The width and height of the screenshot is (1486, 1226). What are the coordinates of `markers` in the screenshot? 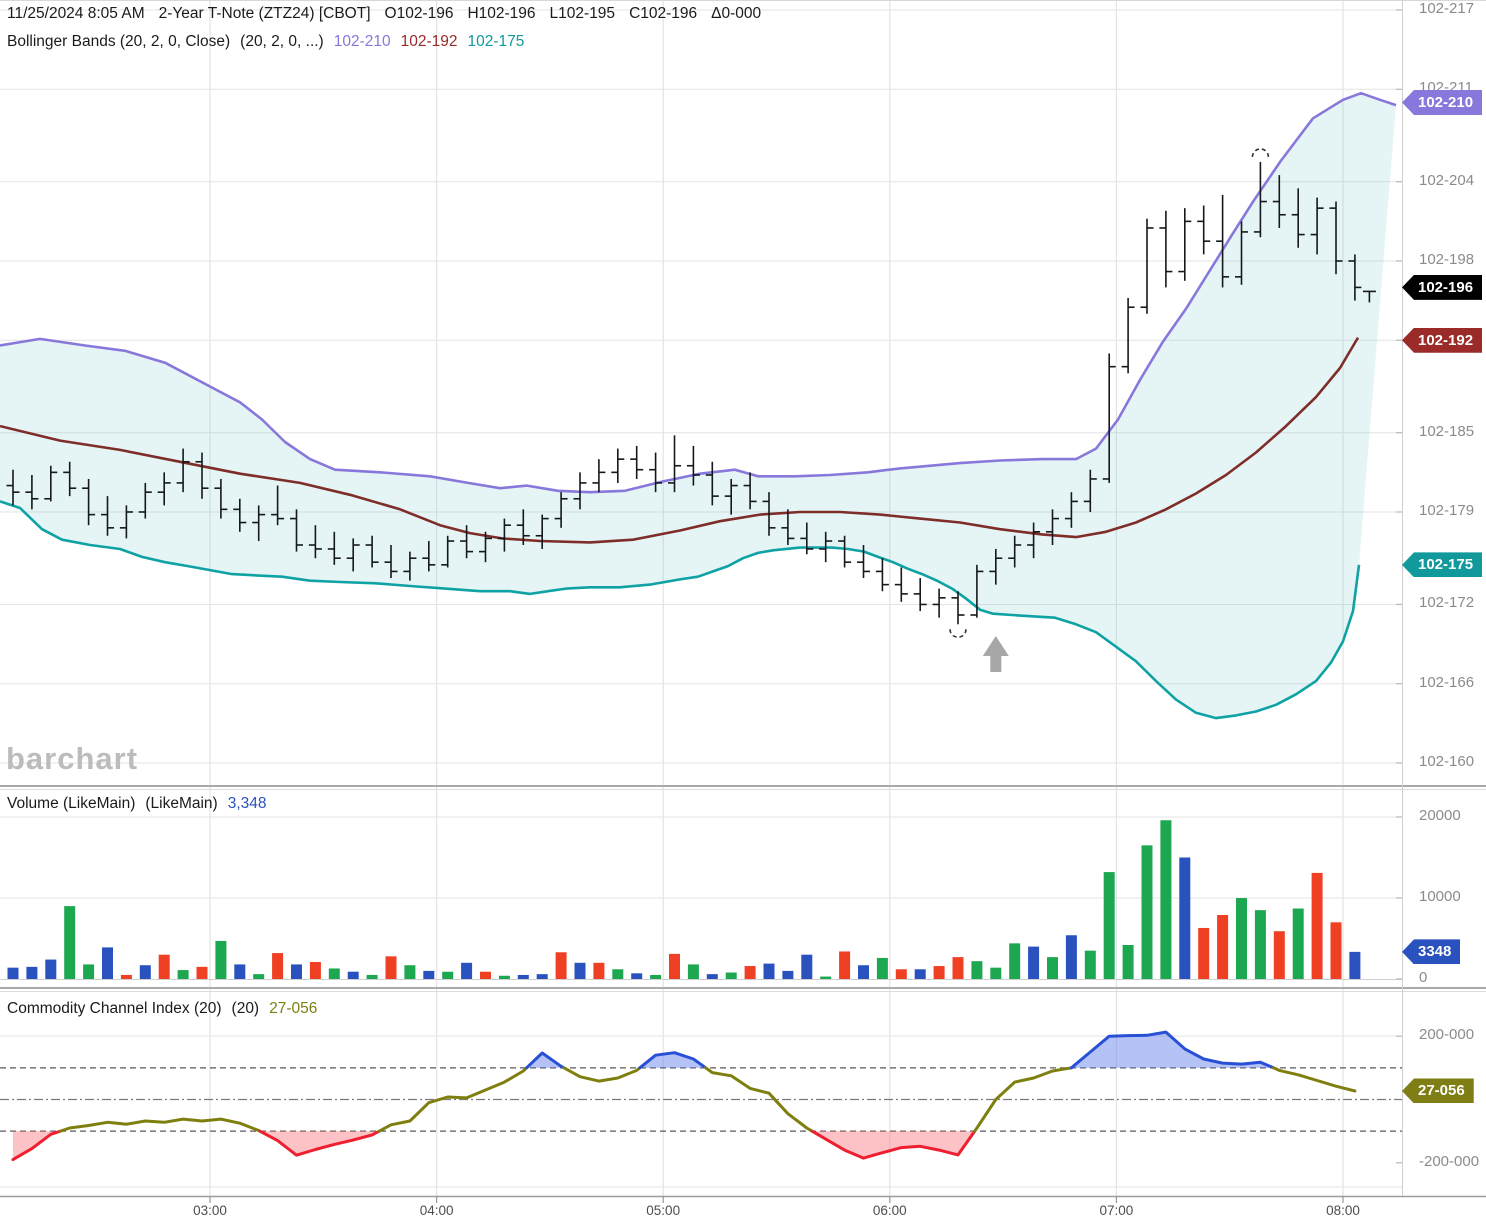 It's located at (1162, 410).